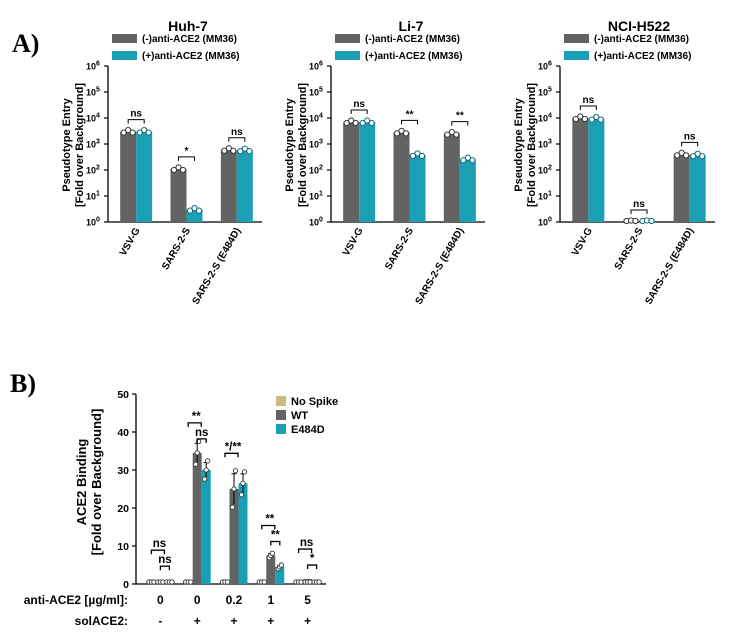  I want to click on chart-title: NCI-H522, so click(639, 26).